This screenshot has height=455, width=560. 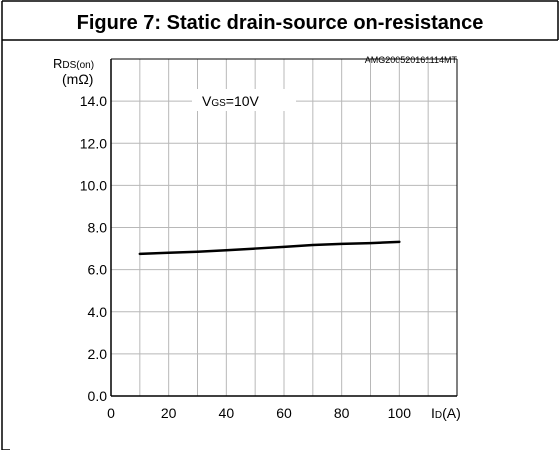 What do you see at coordinates (231, 101) in the screenshot?
I see `vgs-annotation: VGS=10V` at bounding box center [231, 101].